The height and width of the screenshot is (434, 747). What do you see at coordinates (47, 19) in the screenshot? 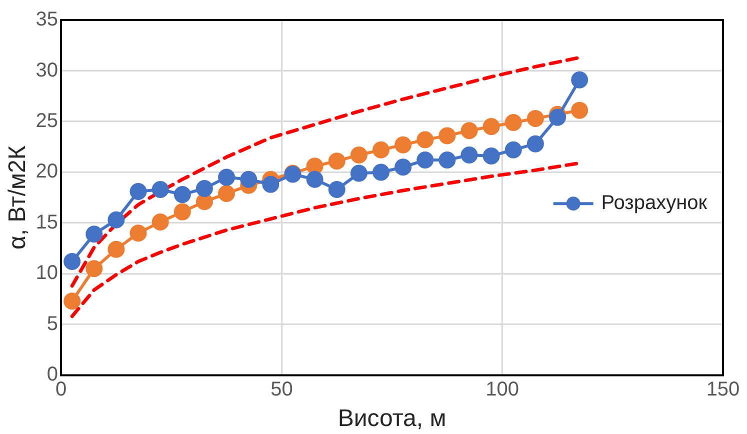
I see `y-tick-label: 35` at bounding box center [47, 19].